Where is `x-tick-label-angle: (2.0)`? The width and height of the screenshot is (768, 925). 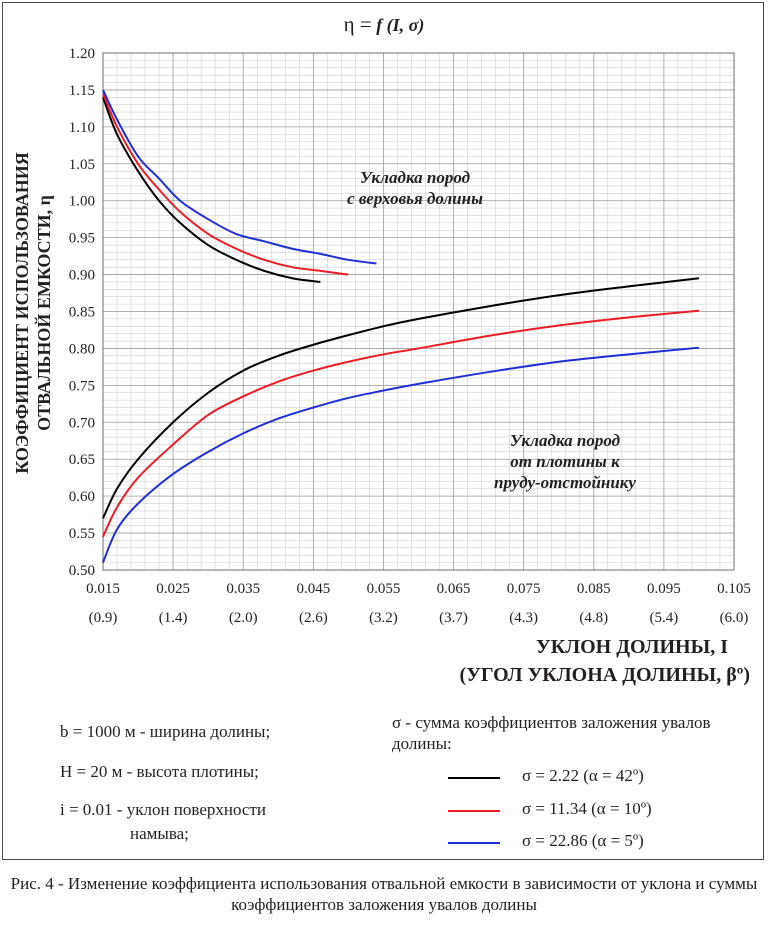
x-tick-label-angle: (2.0) is located at coordinates (243, 618).